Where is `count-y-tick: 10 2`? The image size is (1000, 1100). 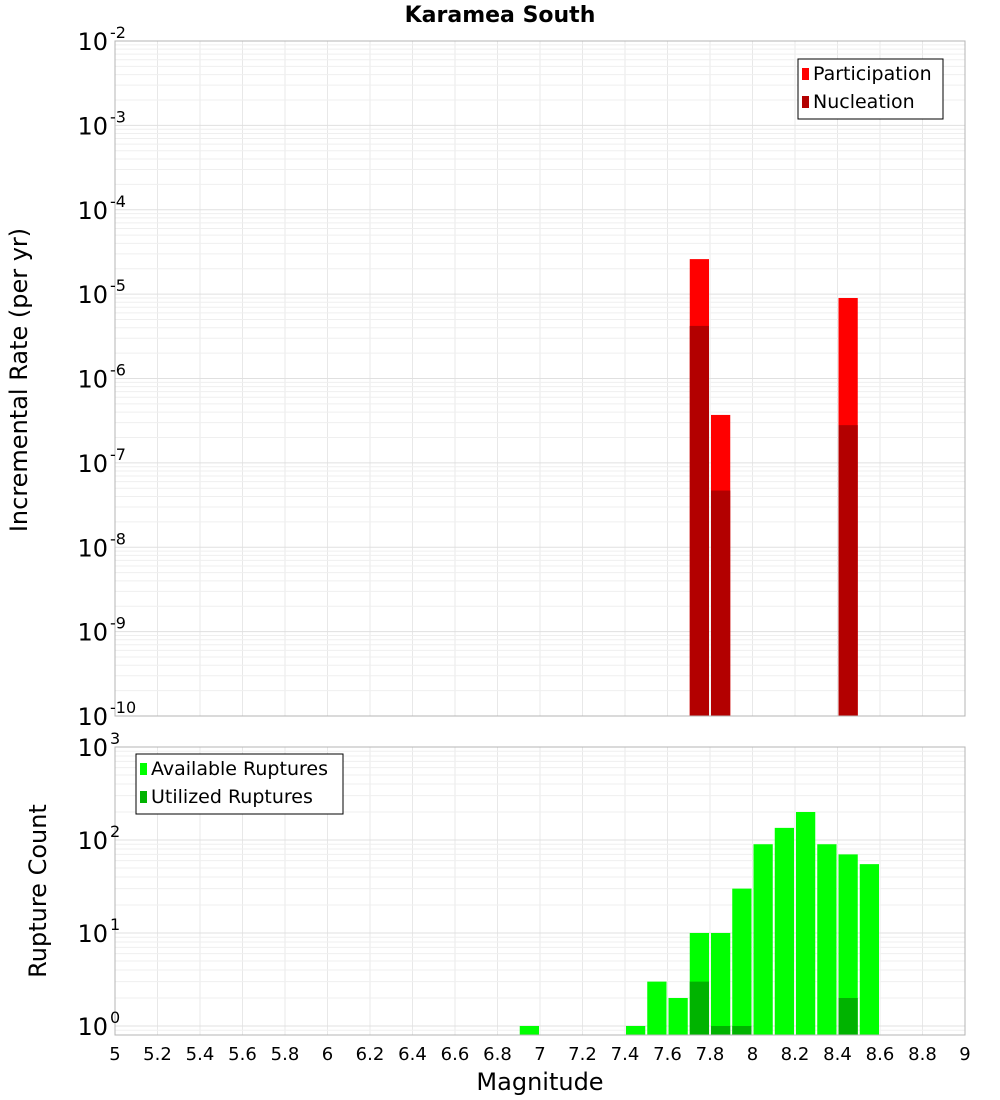 count-y-tick: 10 2 is located at coordinates (98, 838).